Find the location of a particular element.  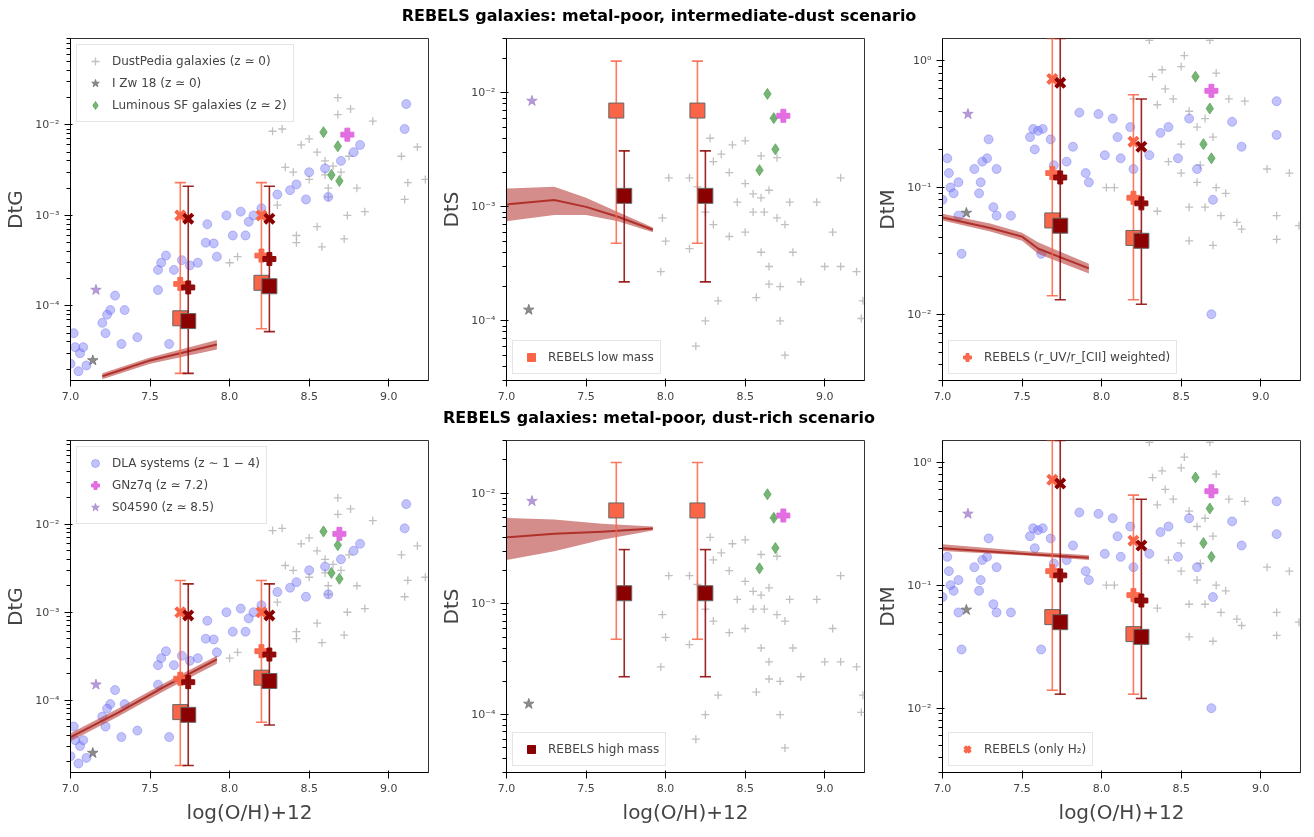

legend-label: I Zw 18 (z ≃ 0) is located at coordinates (157, 83).